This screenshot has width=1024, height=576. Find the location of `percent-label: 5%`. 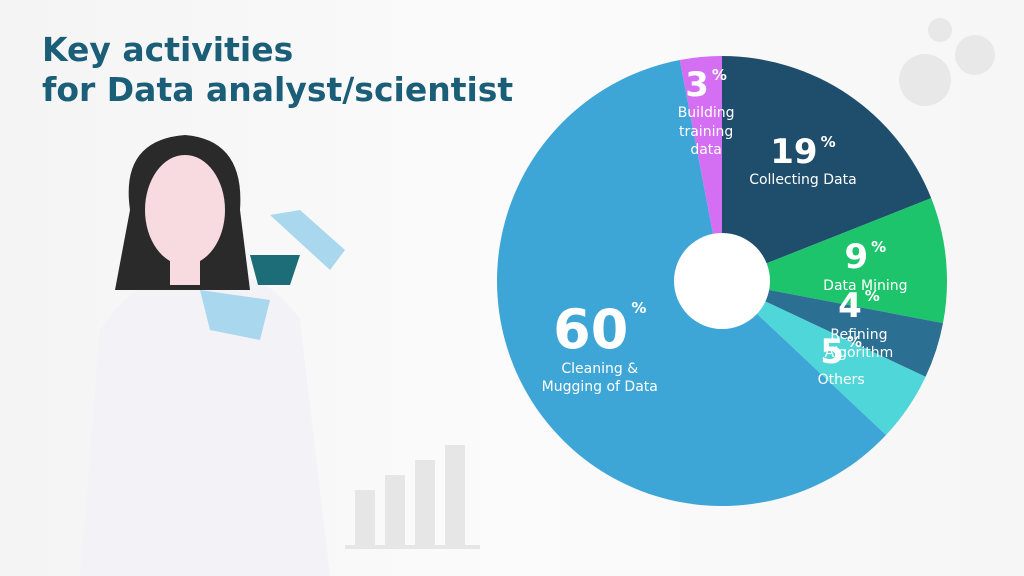

percent-label: 5% is located at coordinates (841, 352).